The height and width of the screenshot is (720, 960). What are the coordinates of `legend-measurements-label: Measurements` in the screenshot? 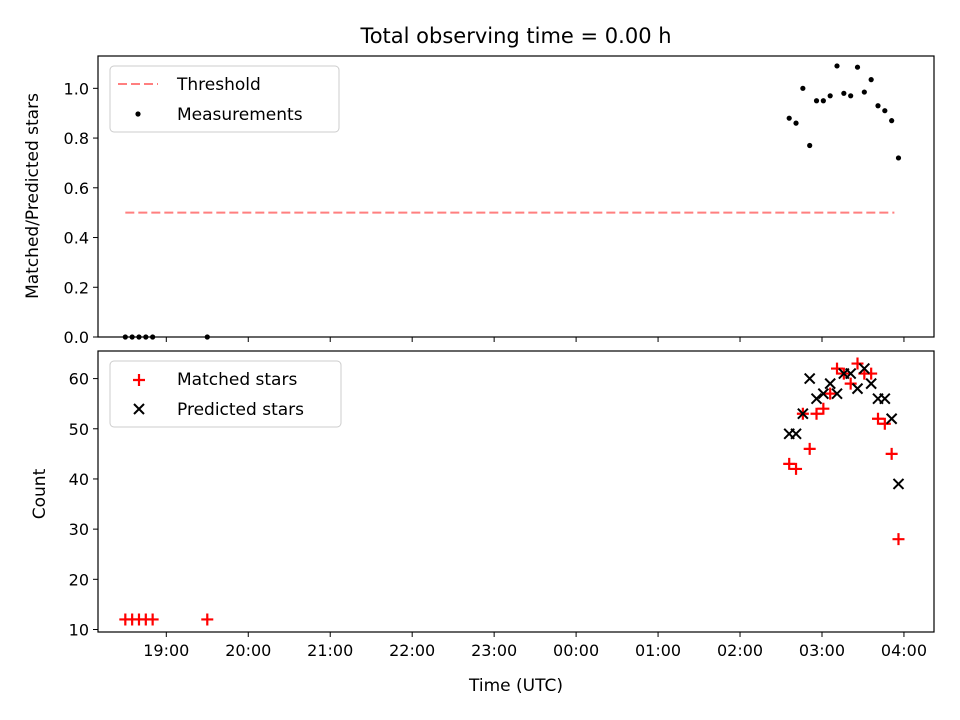 It's located at (240, 115).